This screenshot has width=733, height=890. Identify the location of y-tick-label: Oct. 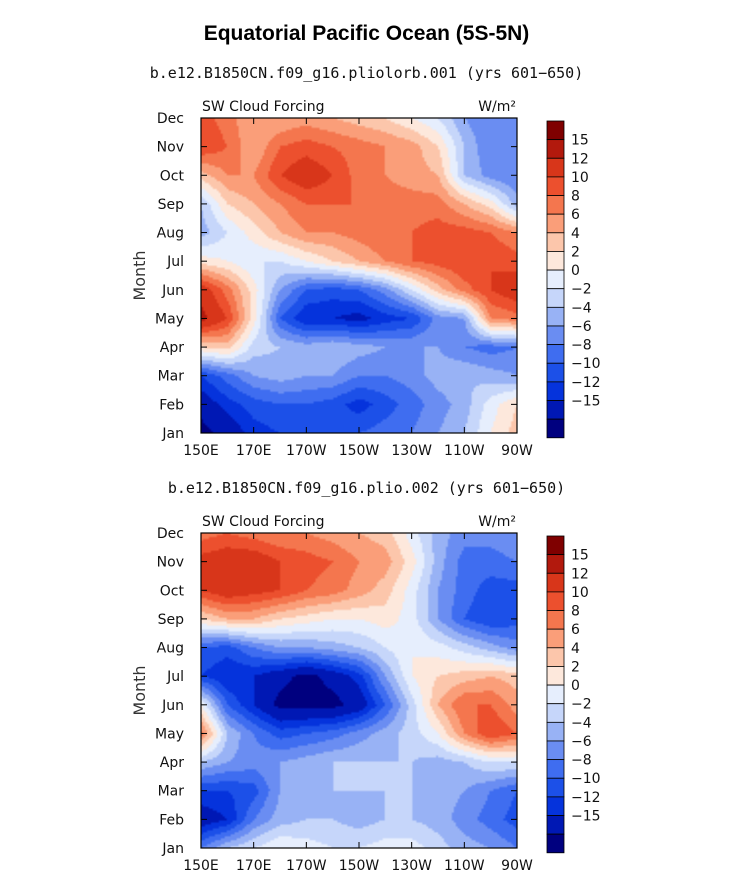
(172, 176).